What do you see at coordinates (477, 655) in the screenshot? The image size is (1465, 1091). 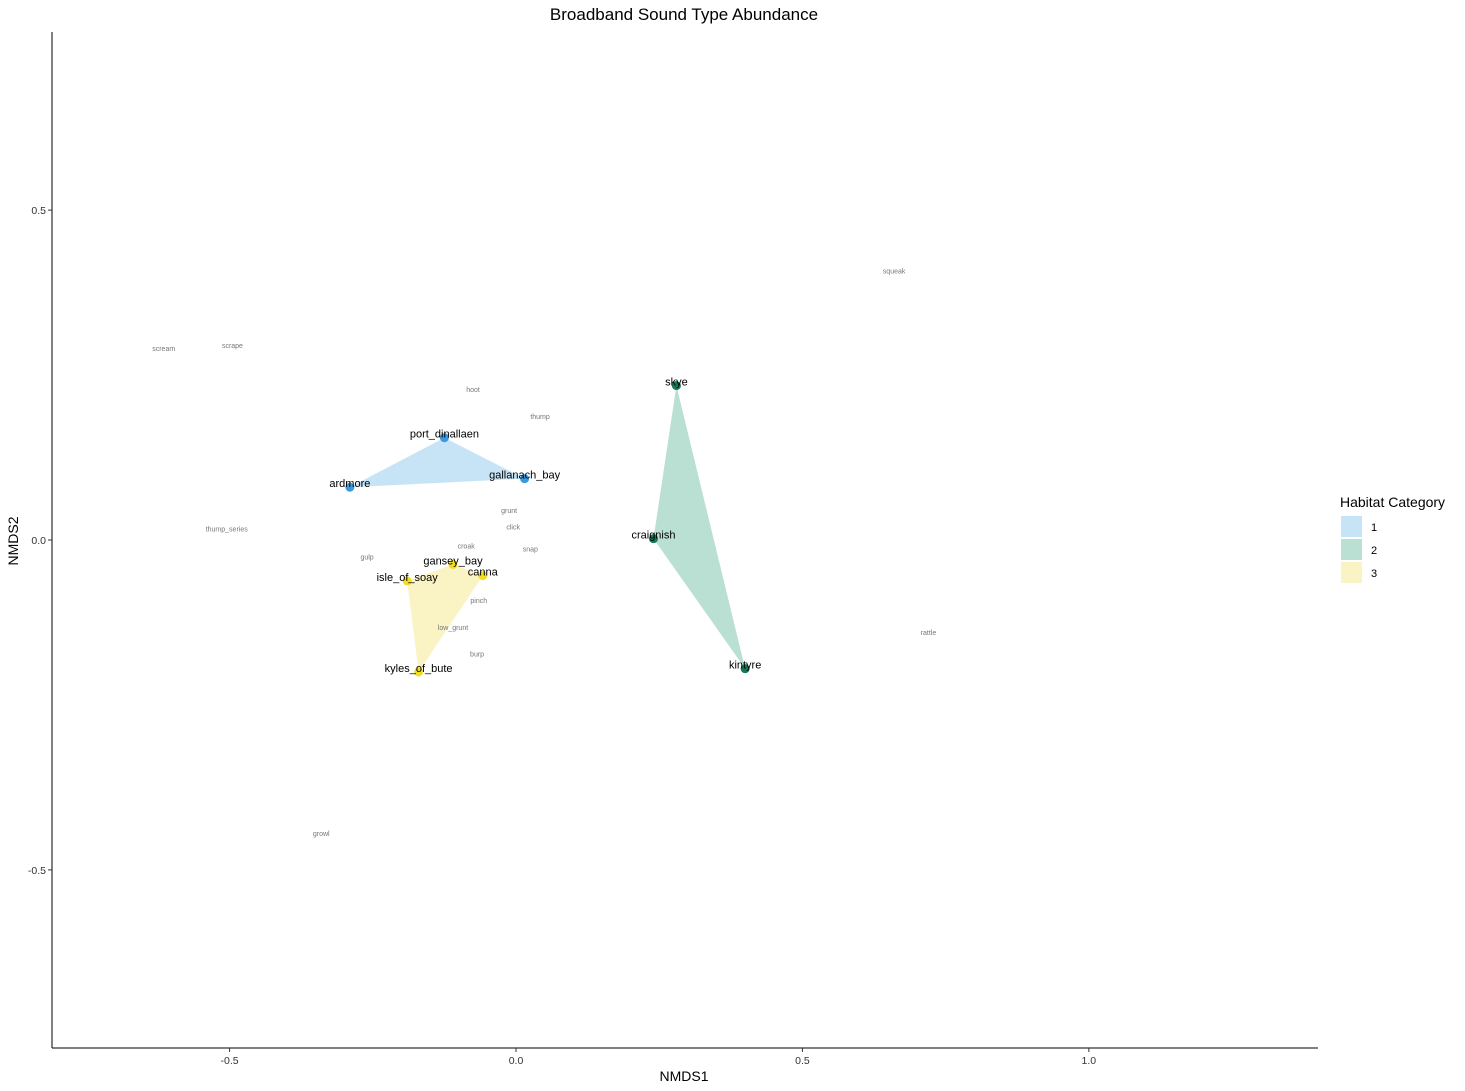 I see `species-label: burp` at bounding box center [477, 655].